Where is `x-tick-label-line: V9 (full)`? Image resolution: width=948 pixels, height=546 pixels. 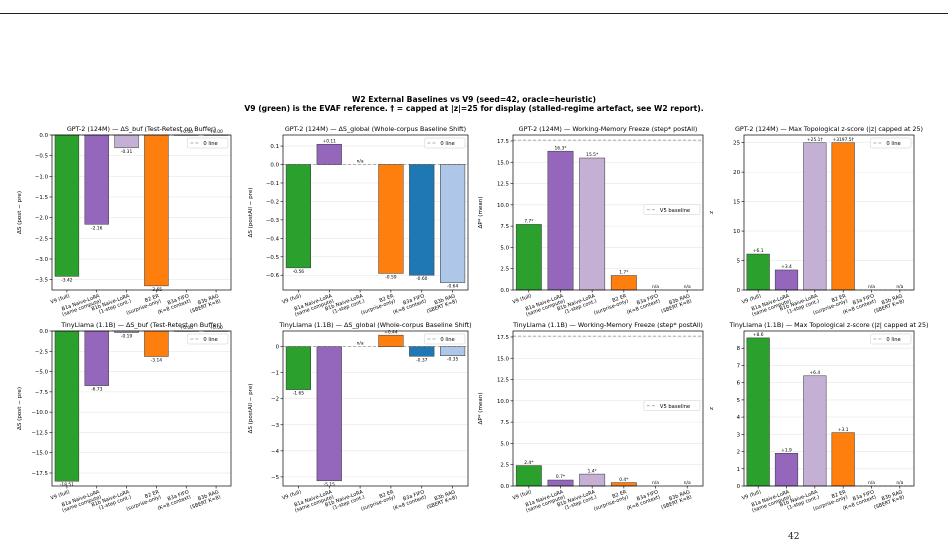
x-tick-label-line: V9 (full) is located at coordinates (522, 299).